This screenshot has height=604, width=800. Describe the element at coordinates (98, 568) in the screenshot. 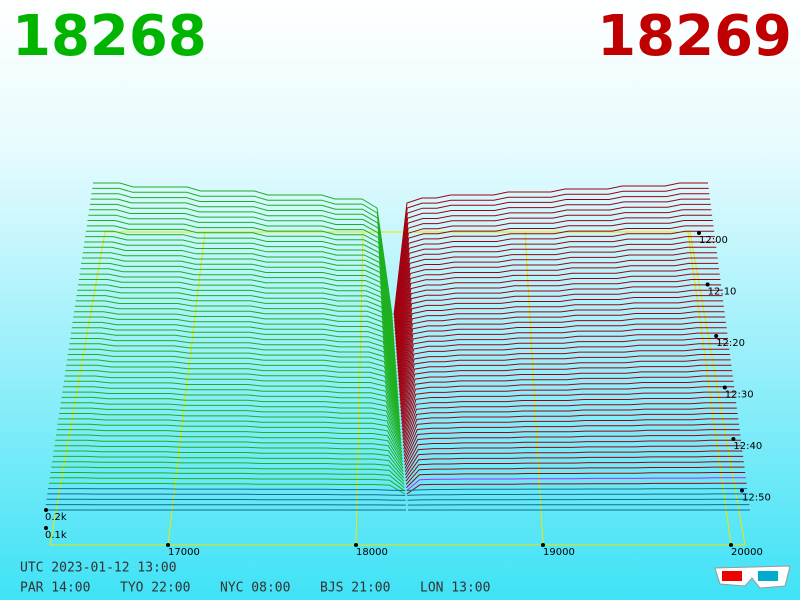

I see `utc-time: UTC 2023-01-12 13:00` at that location.